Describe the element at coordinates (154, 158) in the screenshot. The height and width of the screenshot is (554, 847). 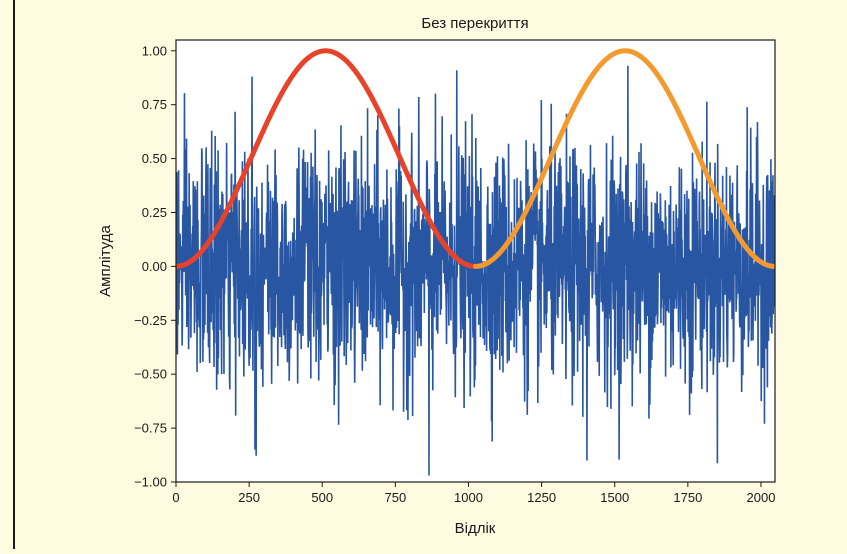
I see `y-tick-label: 0.50` at that location.